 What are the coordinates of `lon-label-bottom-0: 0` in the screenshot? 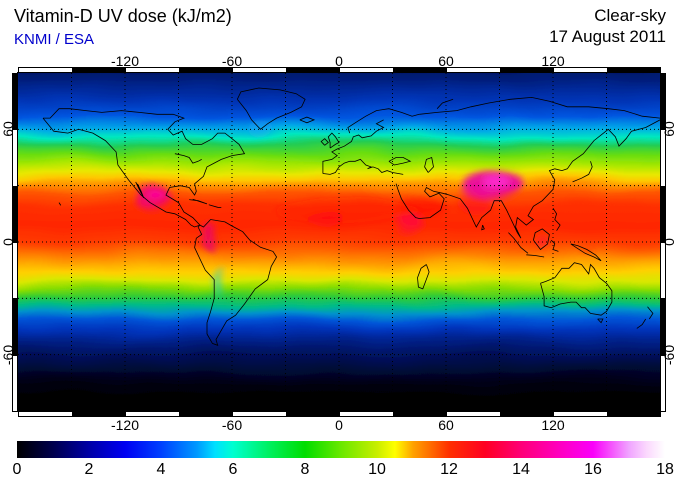 It's located at (339, 425).